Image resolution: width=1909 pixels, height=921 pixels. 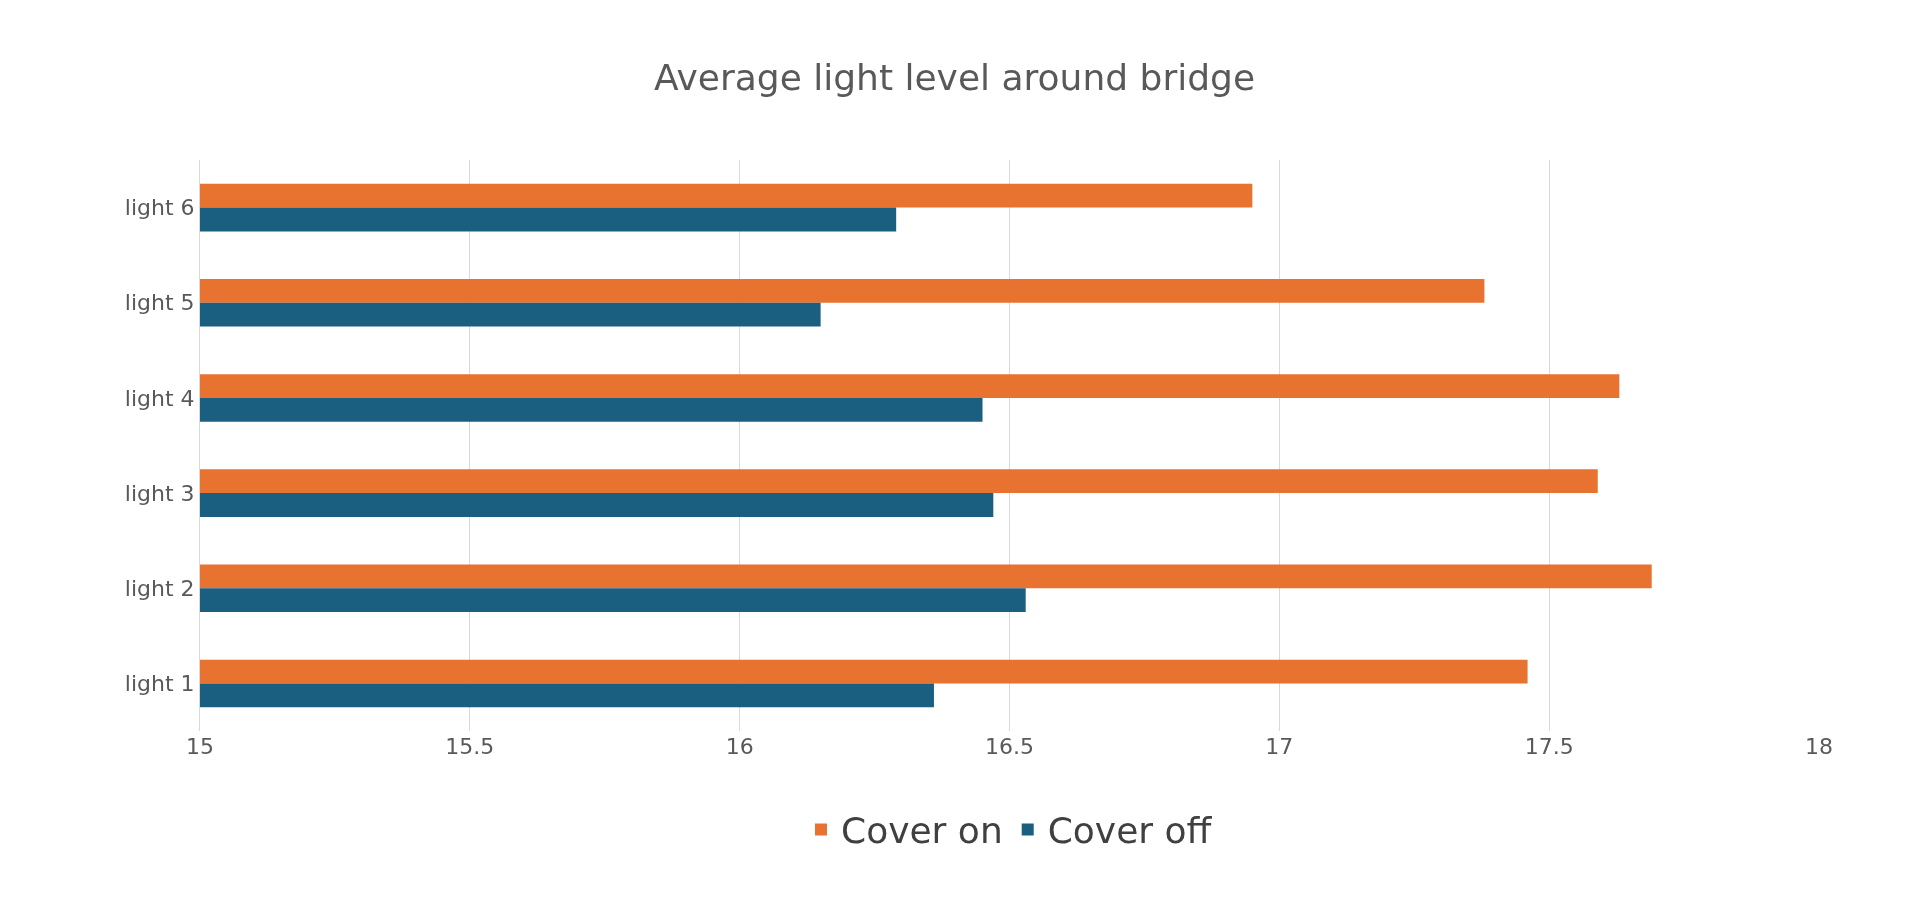 I want to click on x-tick-label: 17.5, so click(x=1549, y=746).